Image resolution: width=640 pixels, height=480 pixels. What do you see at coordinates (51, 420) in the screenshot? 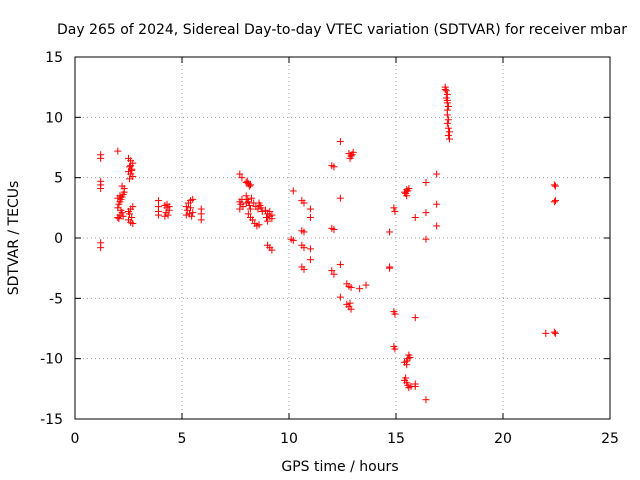
I see `y-tick-label: -15` at bounding box center [51, 420].